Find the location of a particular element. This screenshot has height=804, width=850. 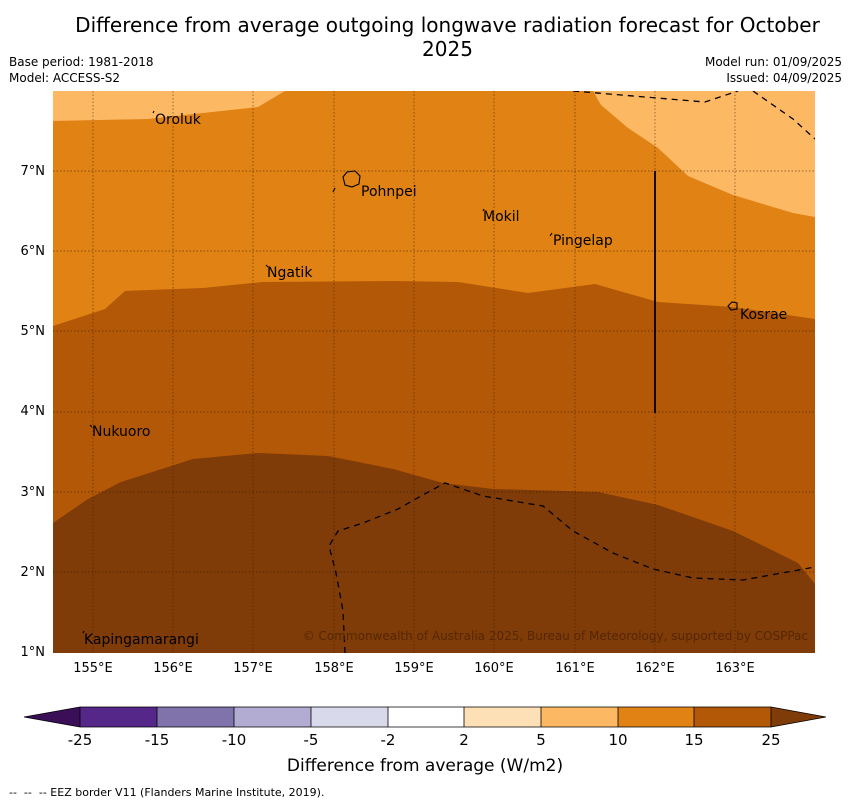

lon-label-155e: 155°E is located at coordinates (93, 668).